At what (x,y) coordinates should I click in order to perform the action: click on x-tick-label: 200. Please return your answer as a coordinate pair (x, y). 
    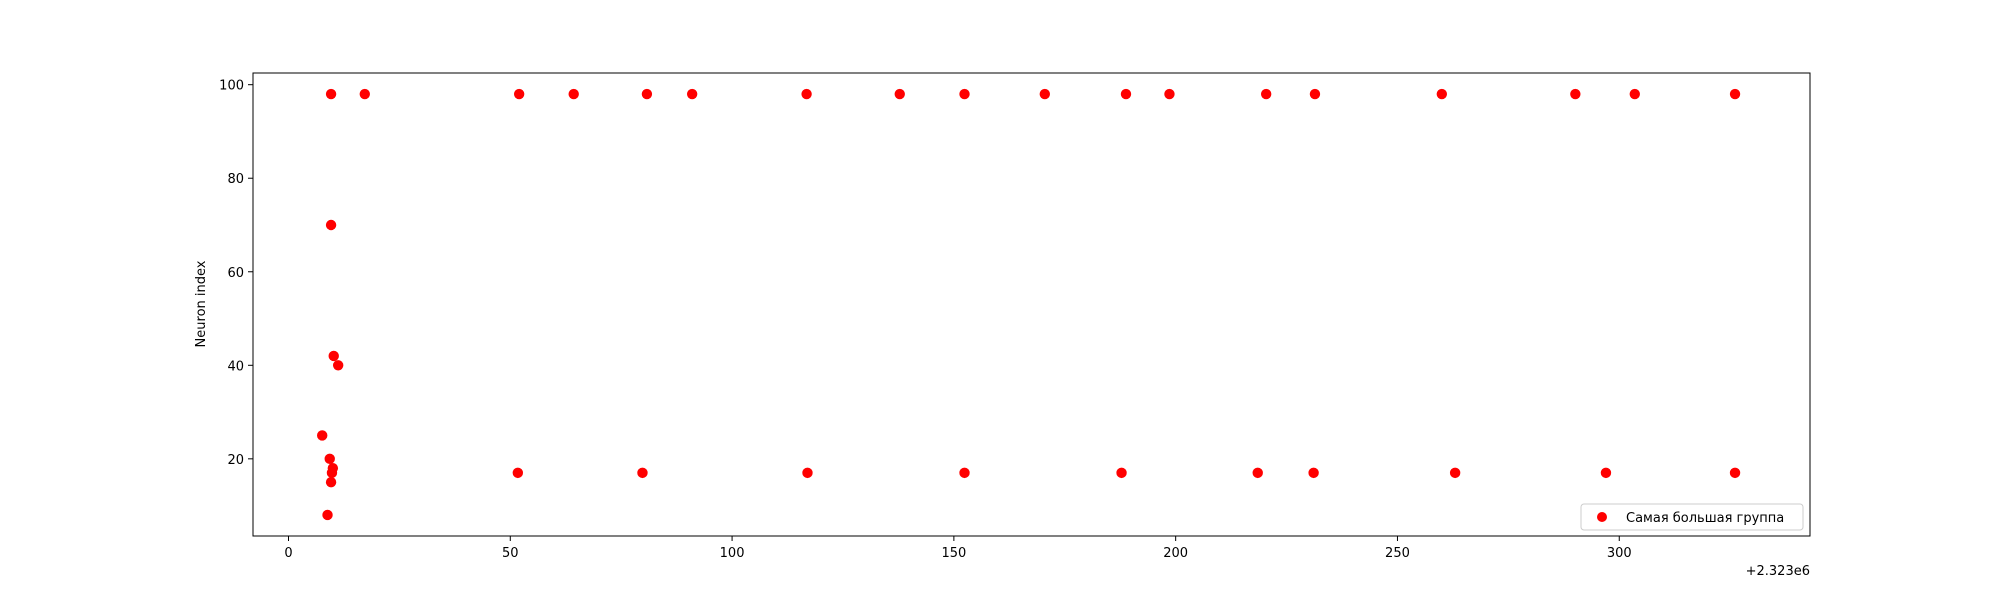
    Looking at the image, I should click on (1175, 553).